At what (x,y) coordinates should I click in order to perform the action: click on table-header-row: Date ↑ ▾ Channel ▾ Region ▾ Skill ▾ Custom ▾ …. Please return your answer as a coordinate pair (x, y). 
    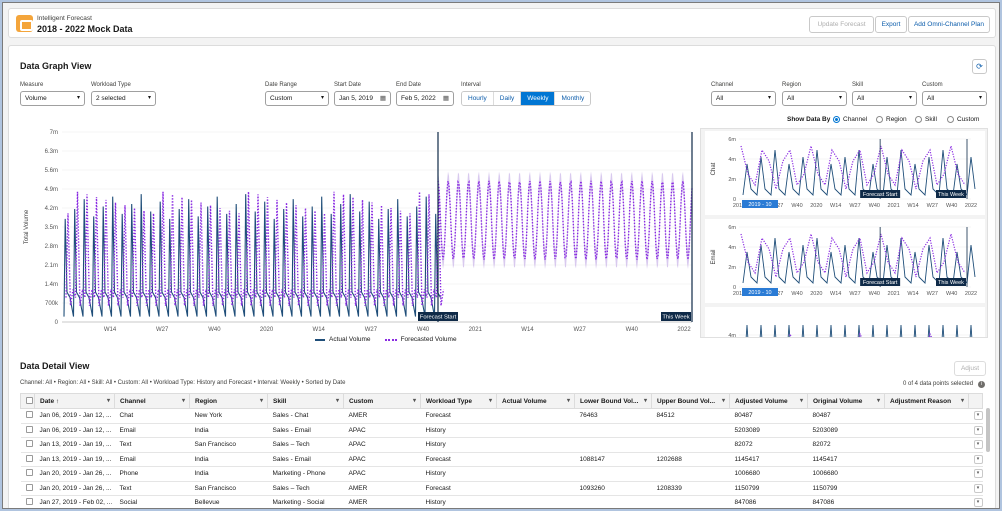
    Looking at the image, I should click on (501, 401).